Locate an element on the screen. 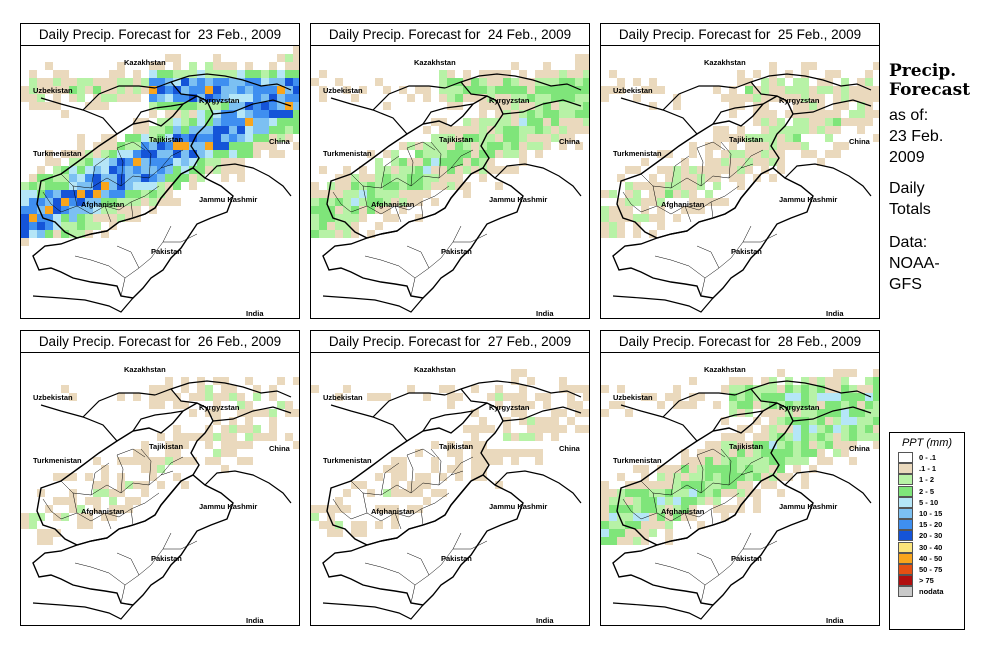 The width and height of the screenshot is (983, 649). uzbekistan-border is located at coordinates (388, 417).